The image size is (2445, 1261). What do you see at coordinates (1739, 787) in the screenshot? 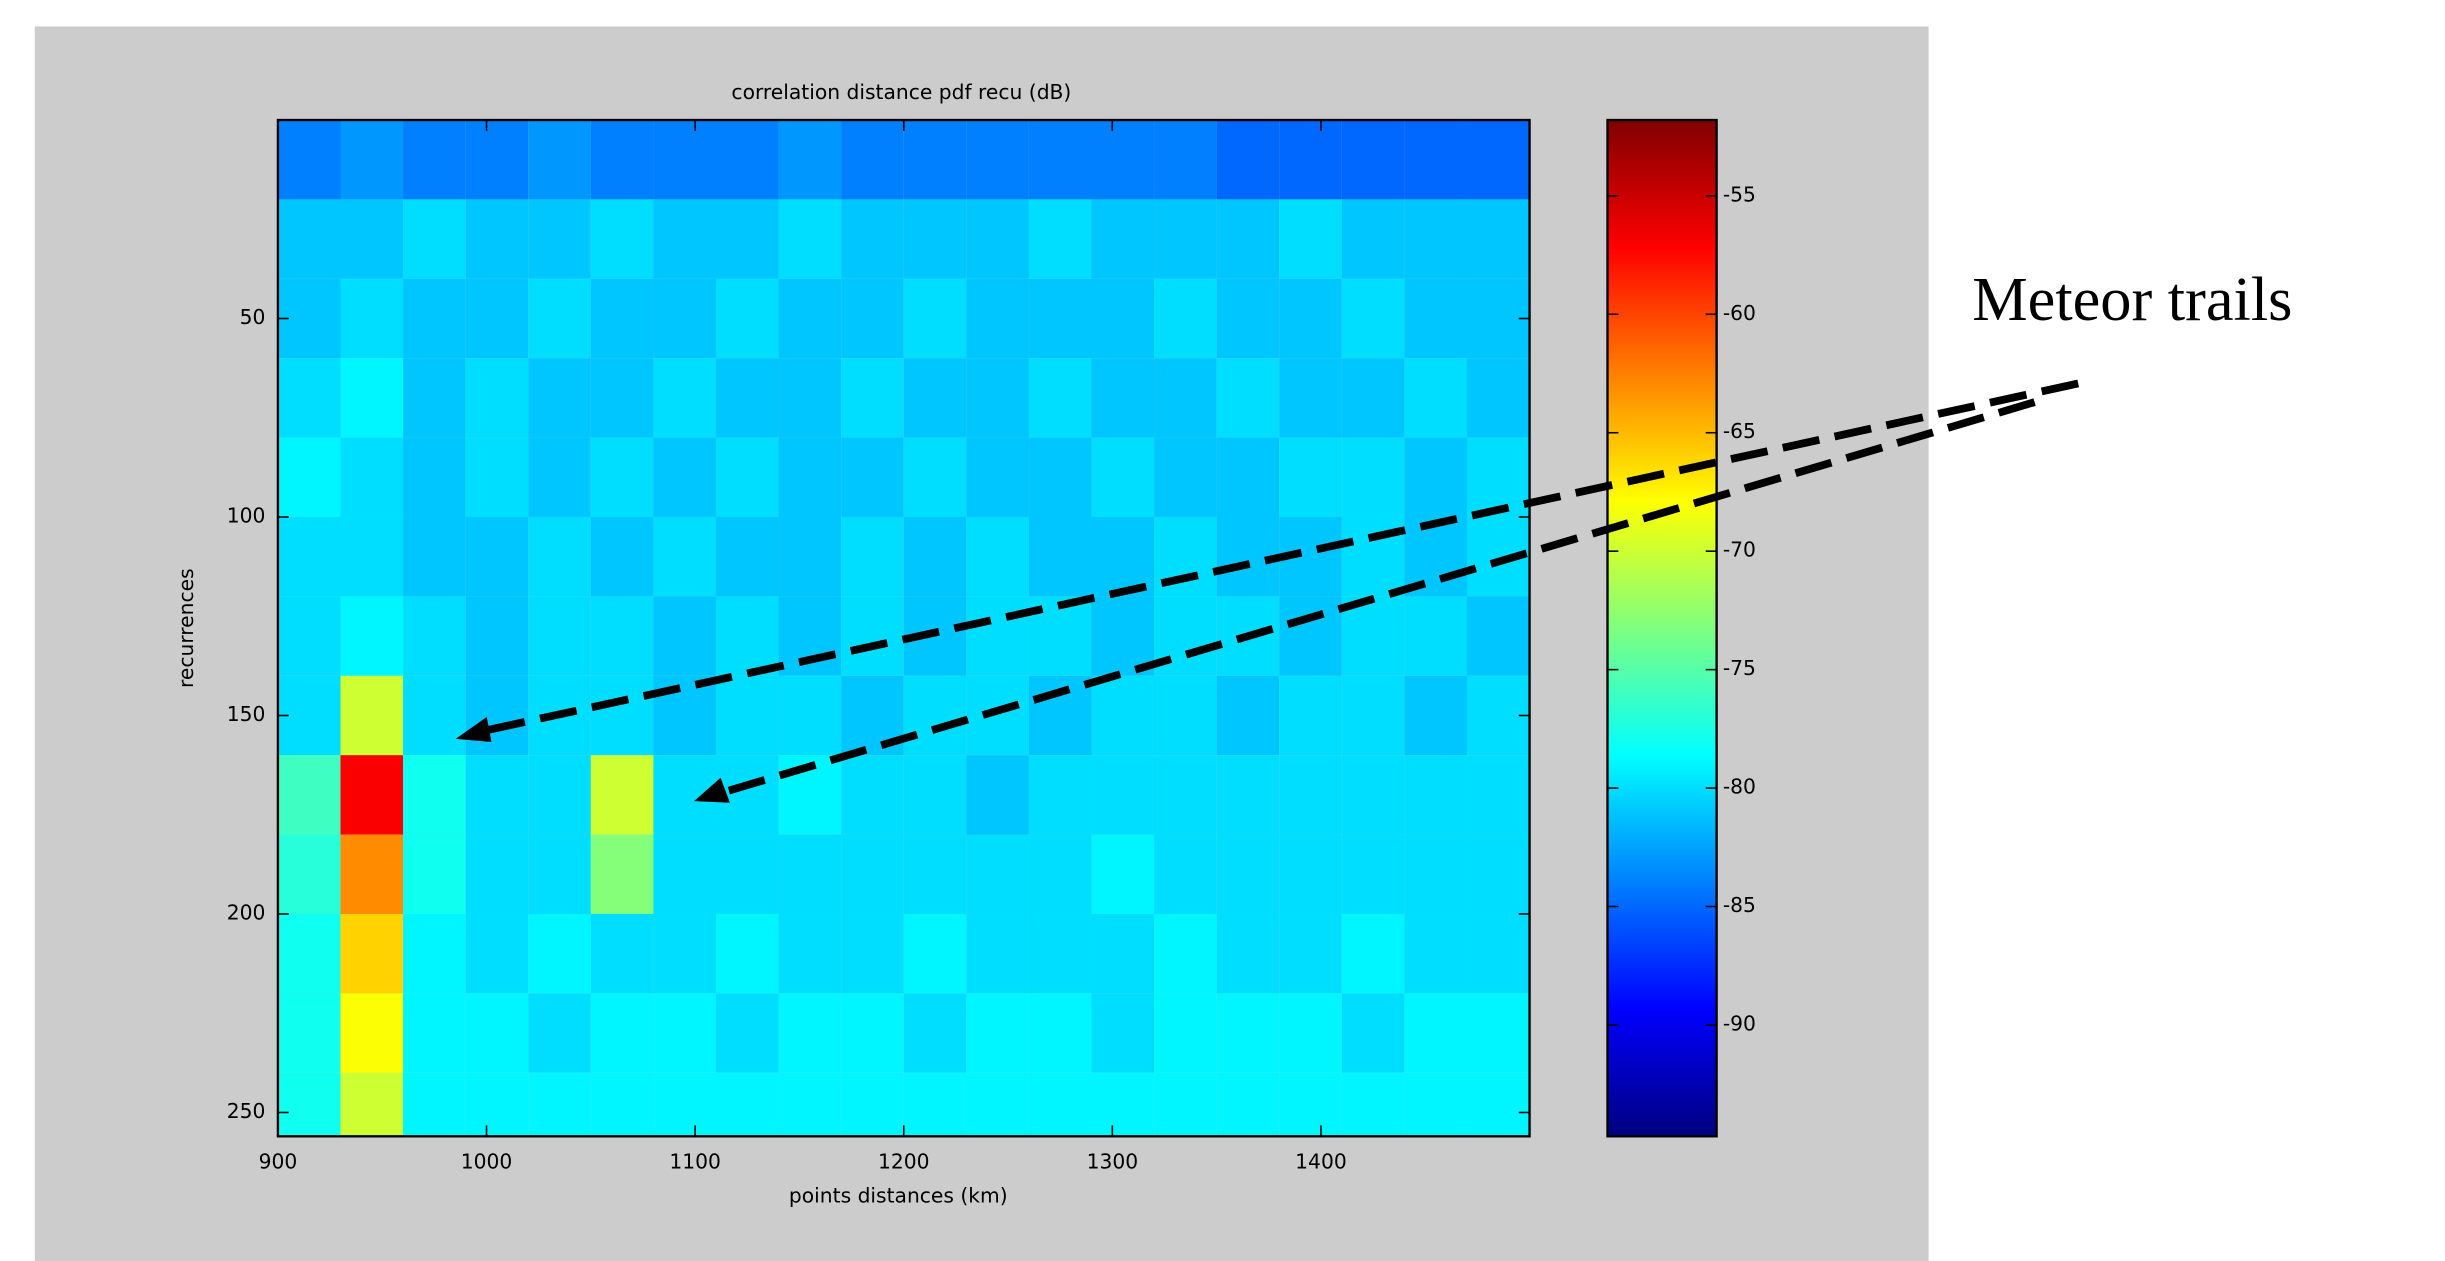
I see `colorbar-tick-label: -80` at bounding box center [1739, 787].